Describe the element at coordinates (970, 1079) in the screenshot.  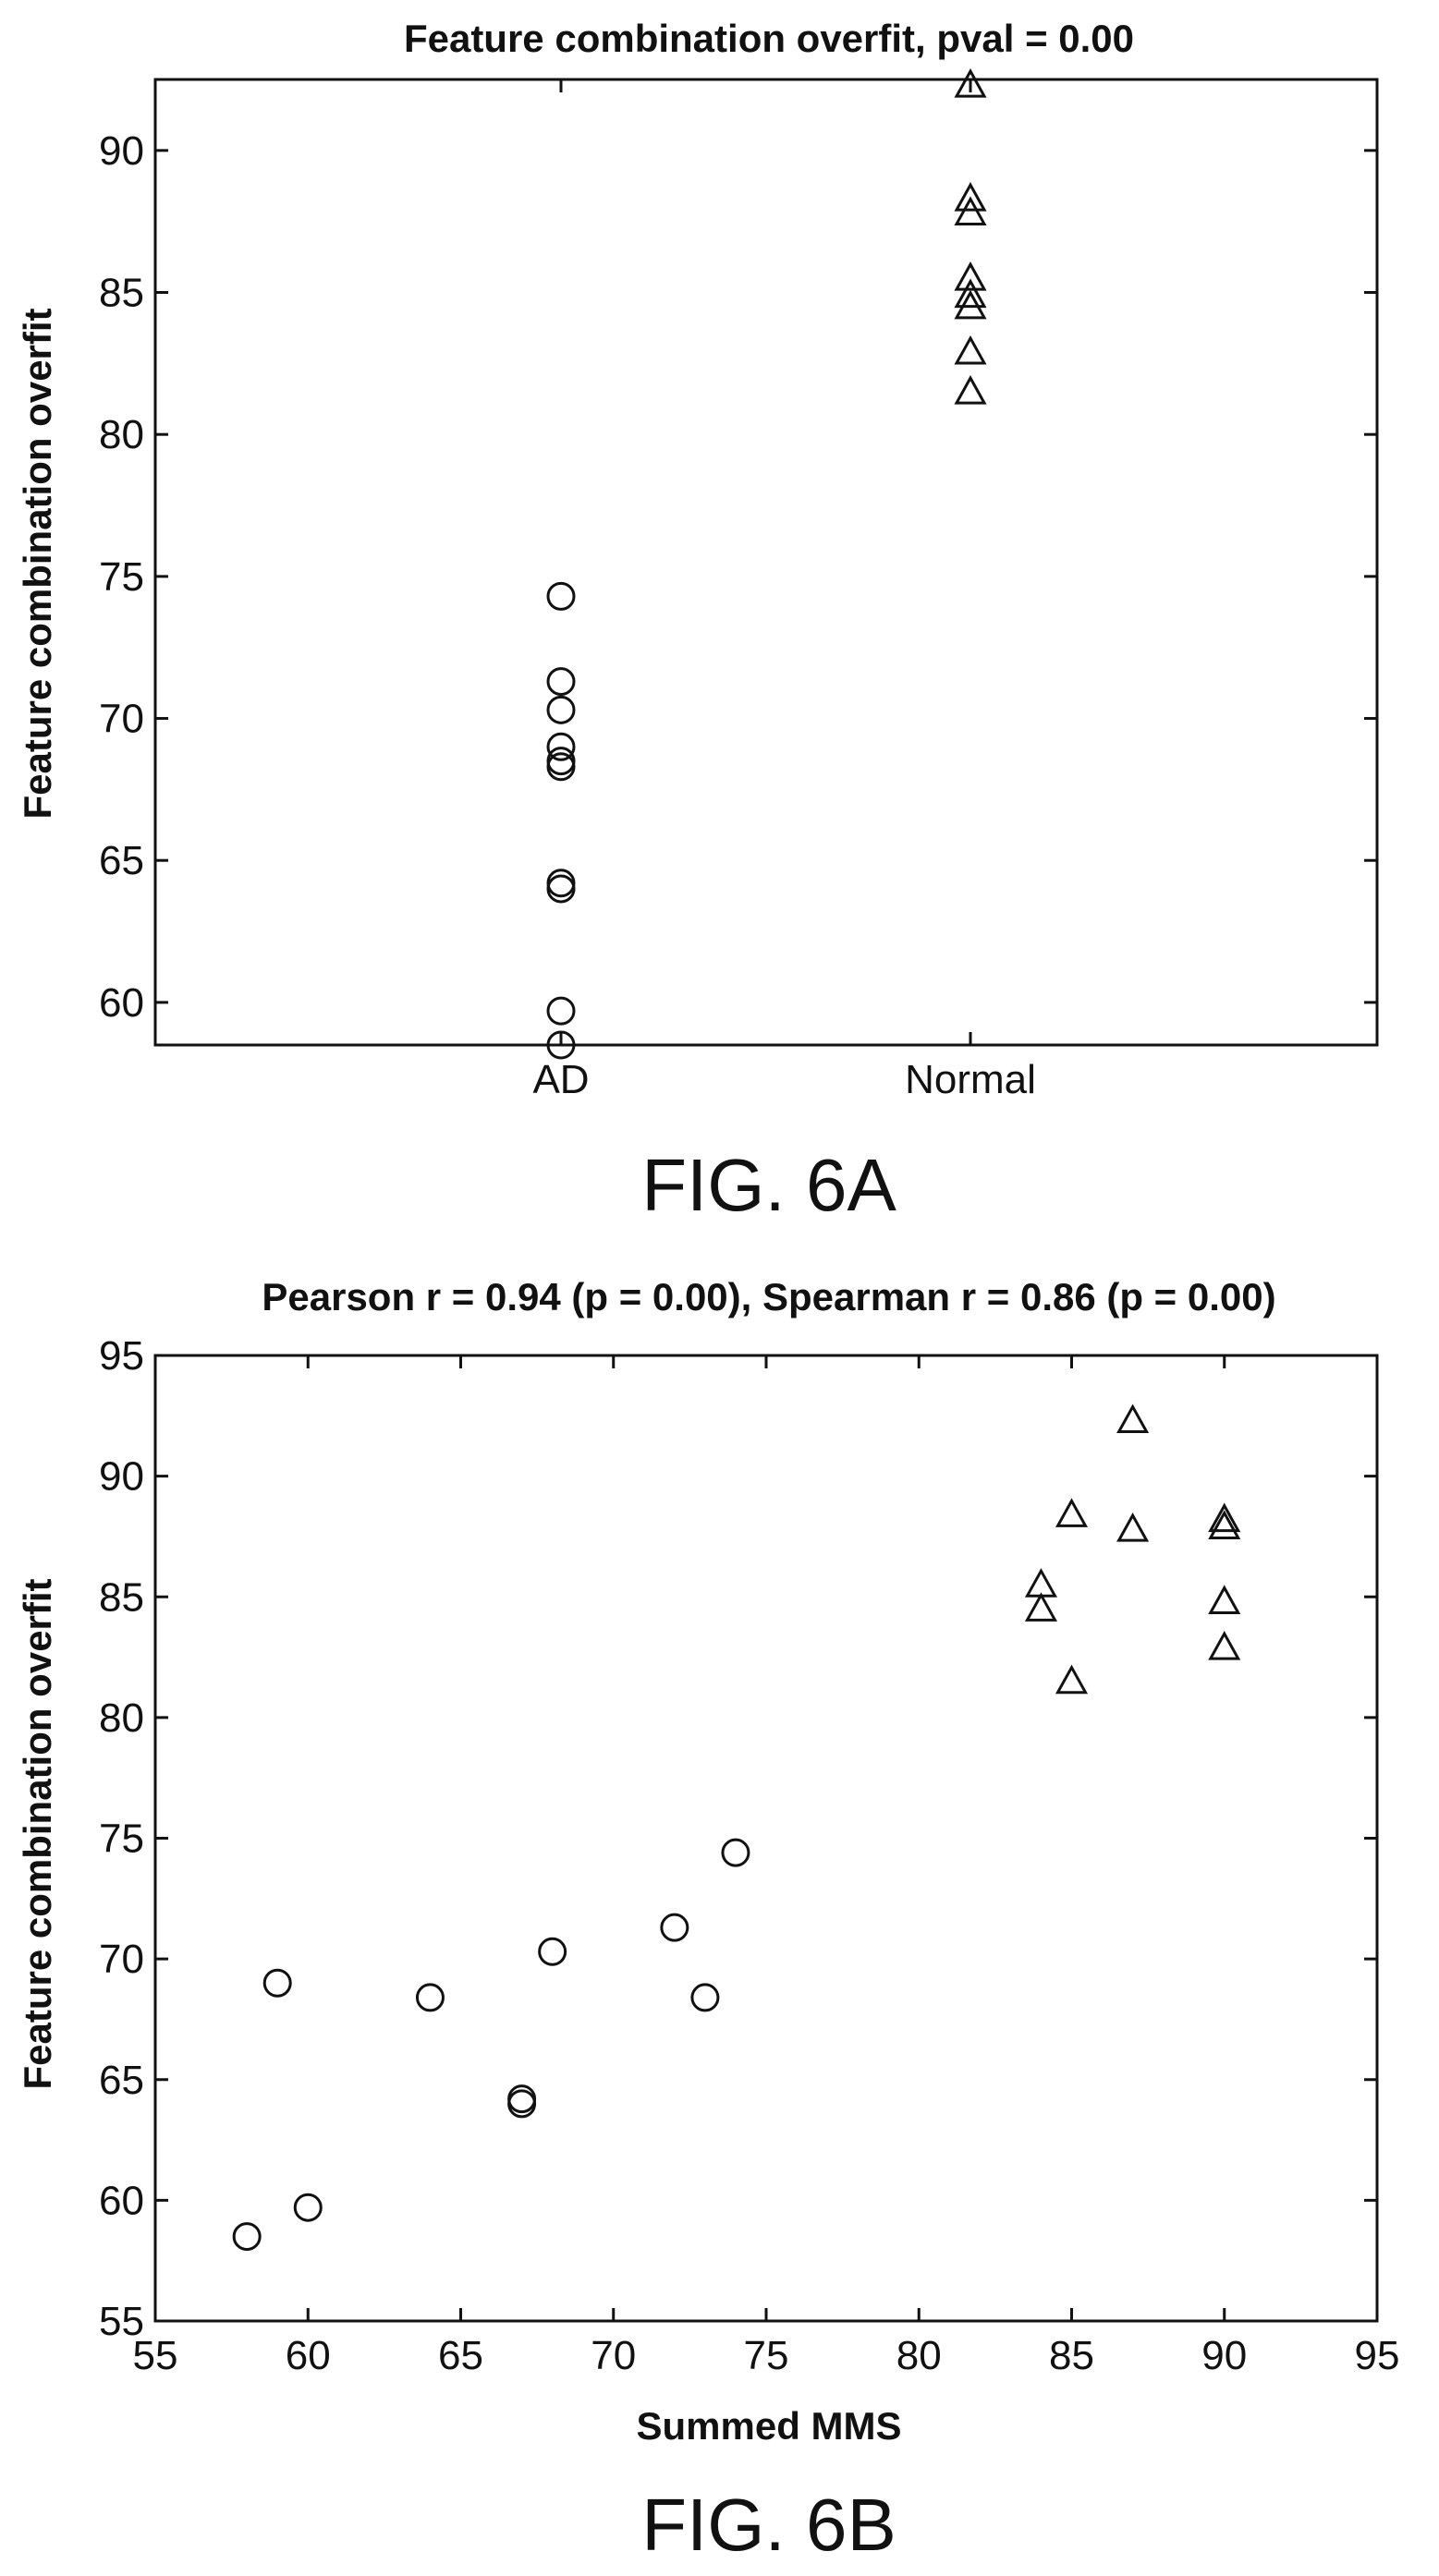
I see `chart-6a-x-tick-label: Normal` at that location.